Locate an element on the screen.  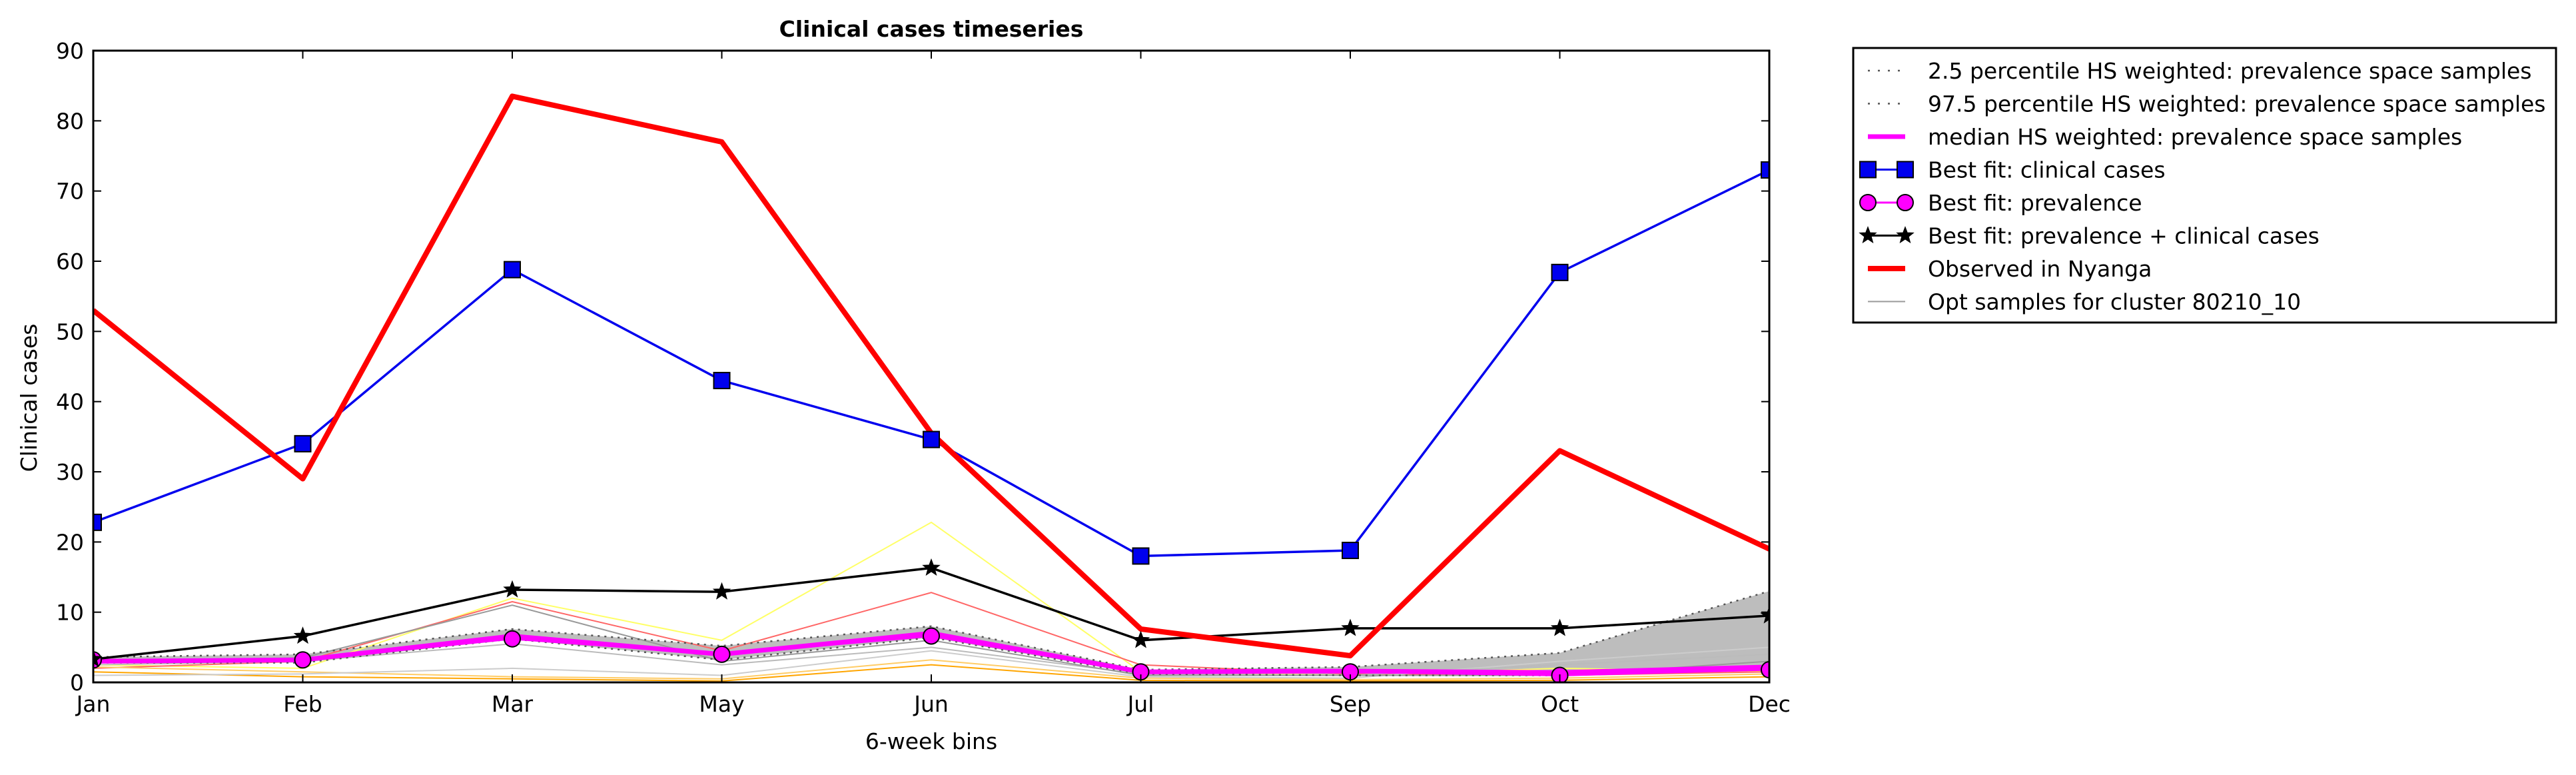
legend-entry: Best fit: prevalence is located at coordinates (2001, 203).